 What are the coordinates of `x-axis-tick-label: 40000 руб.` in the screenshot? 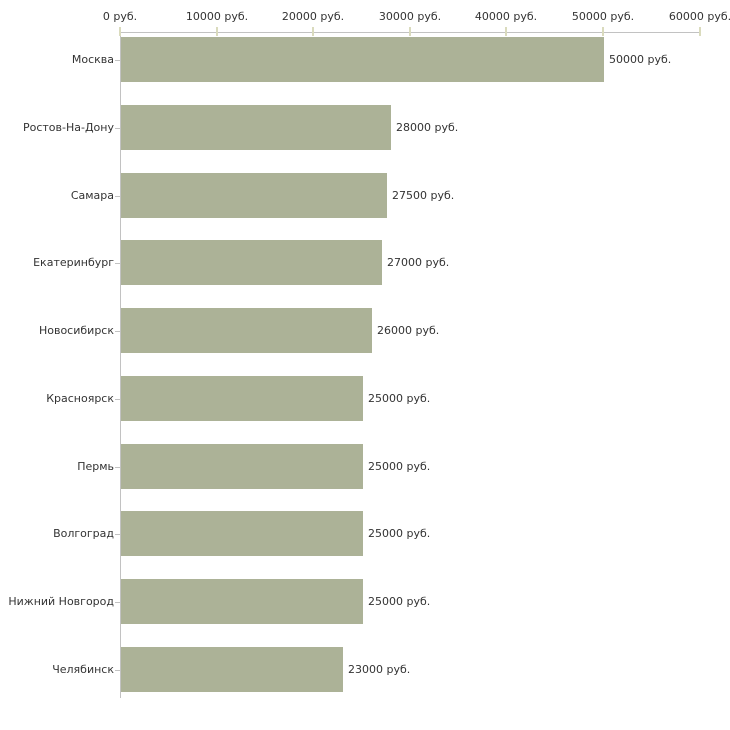 It's located at (506, 16).